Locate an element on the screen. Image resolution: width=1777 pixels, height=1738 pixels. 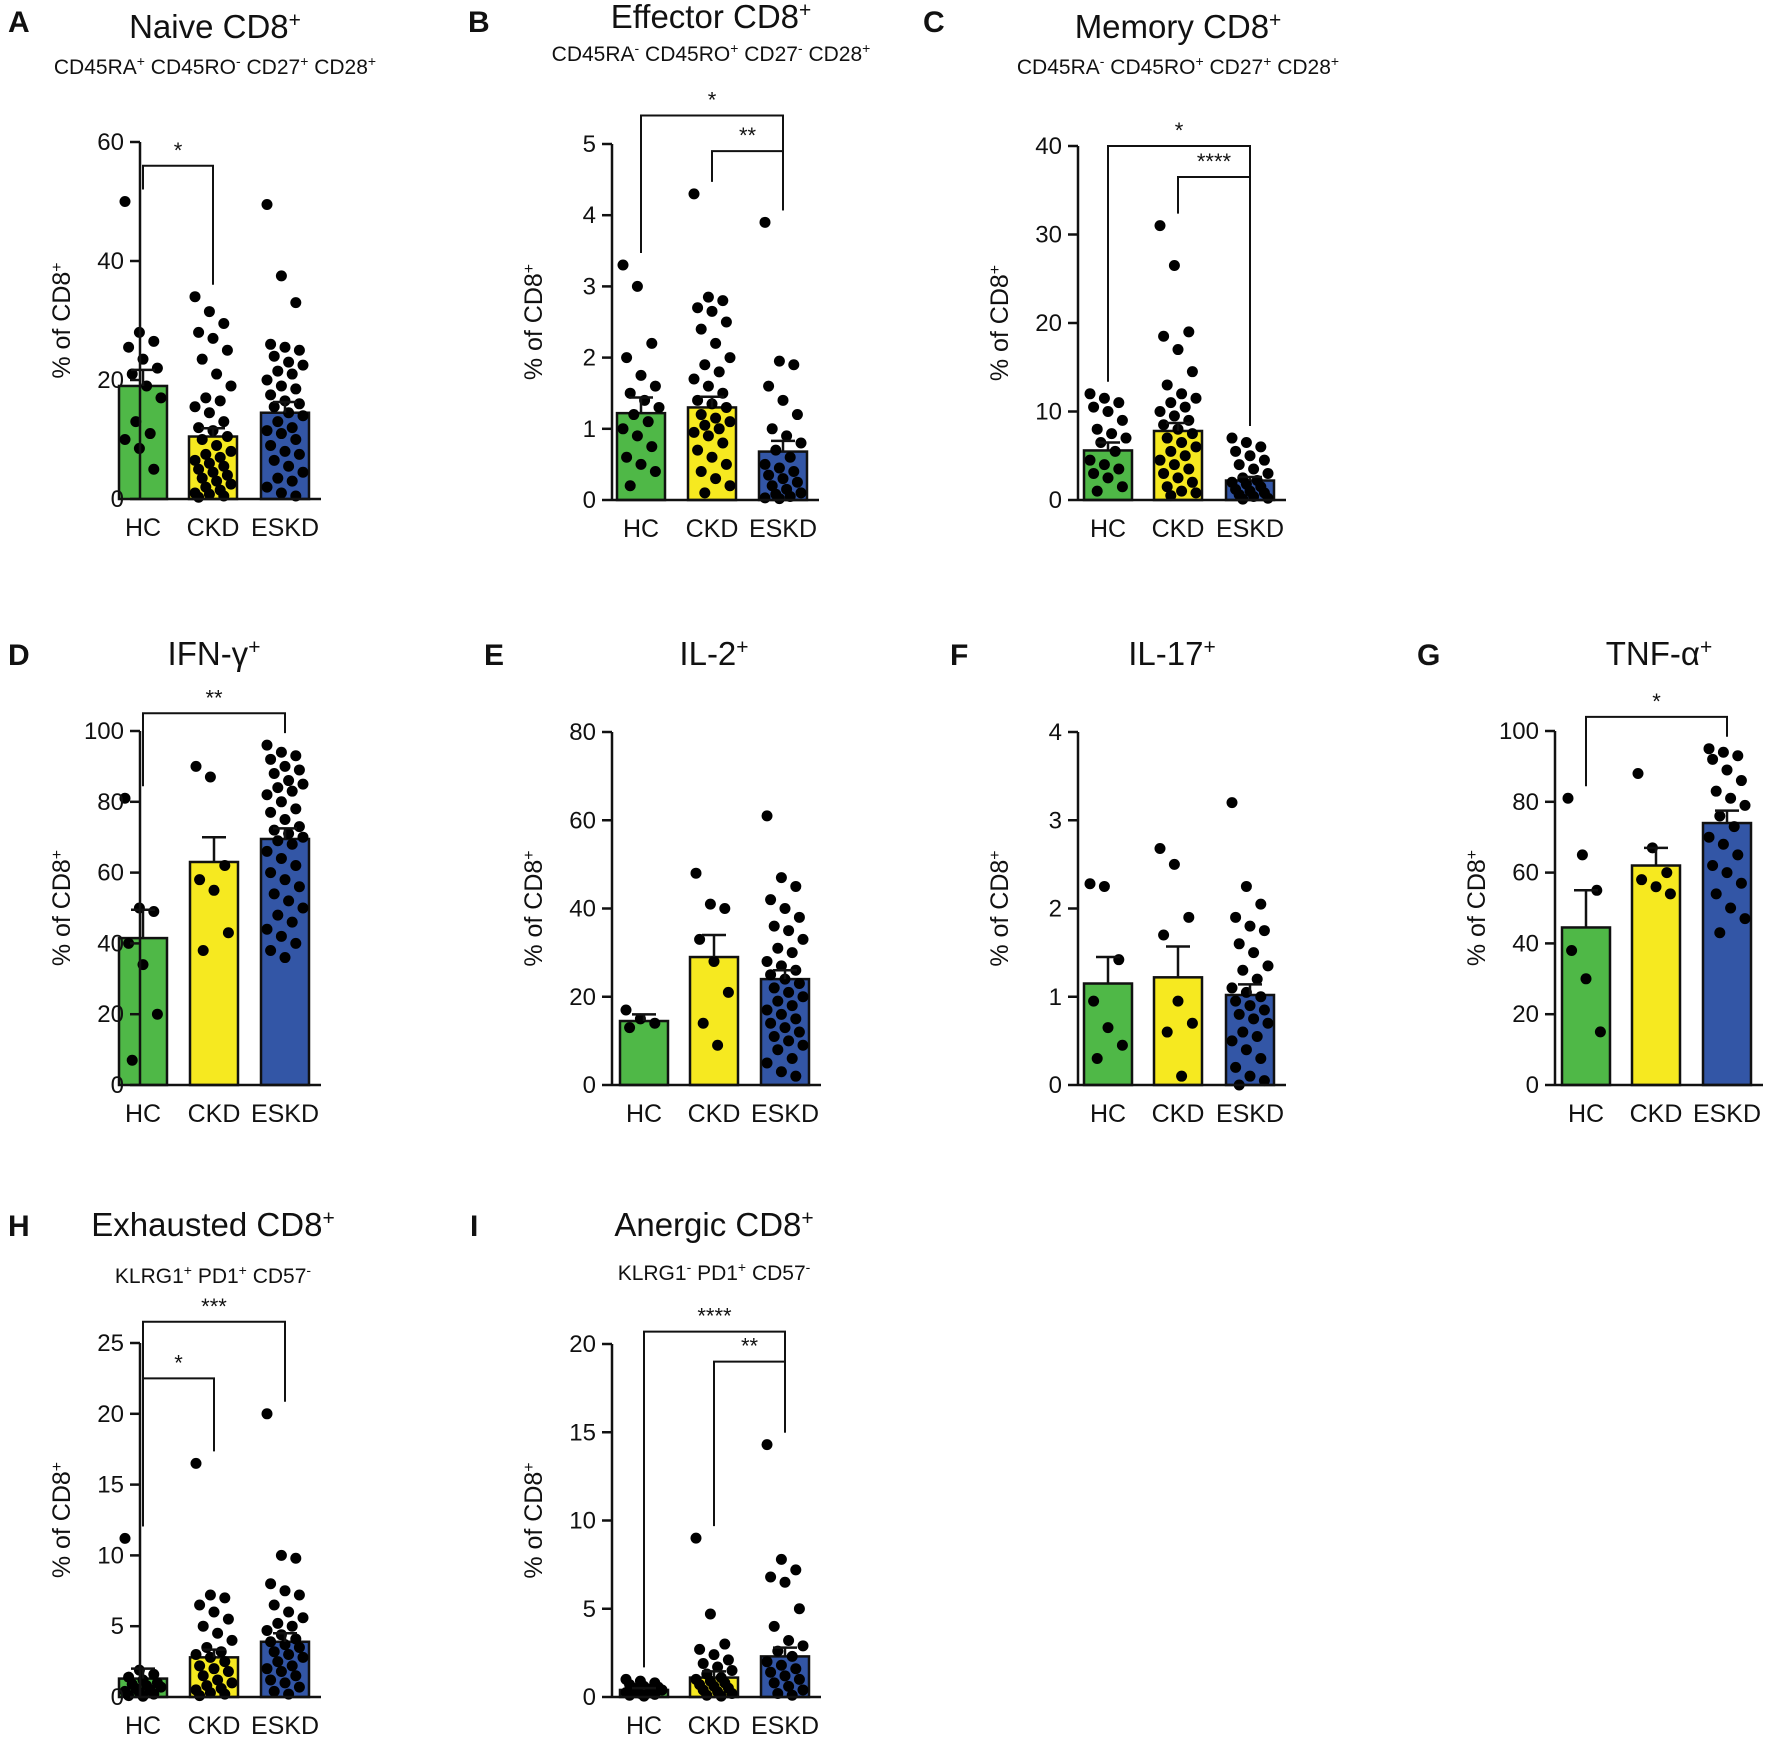
y-tick-label: 15 is located at coordinates (110, 1485).